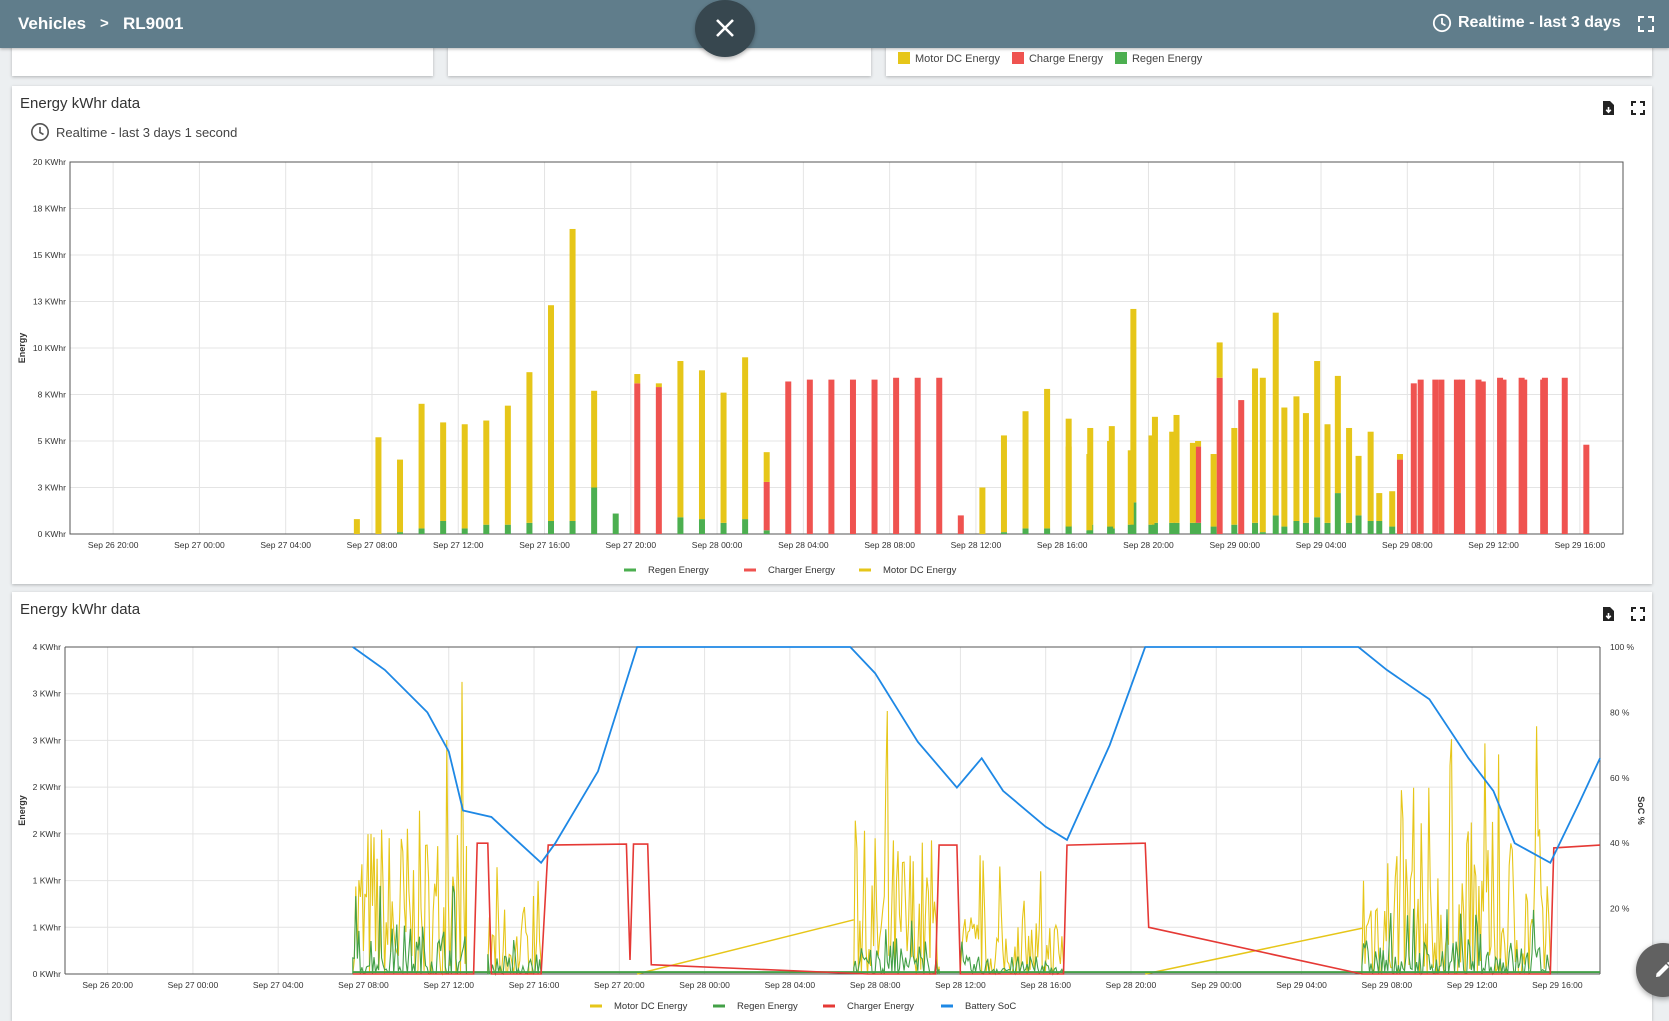 The width and height of the screenshot is (1669, 1021). Describe the element at coordinates (52, 23) in the screenshot. I see `breadcrumb-vehicles: Vehicles` at that location.